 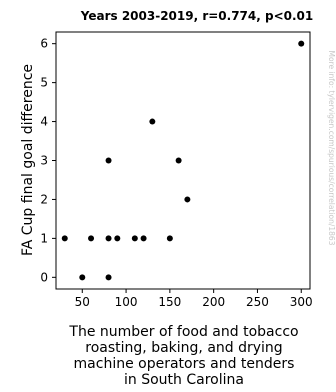 I want to click on svg-text: roasting, baking, and drying, so click(x=183, y=348).